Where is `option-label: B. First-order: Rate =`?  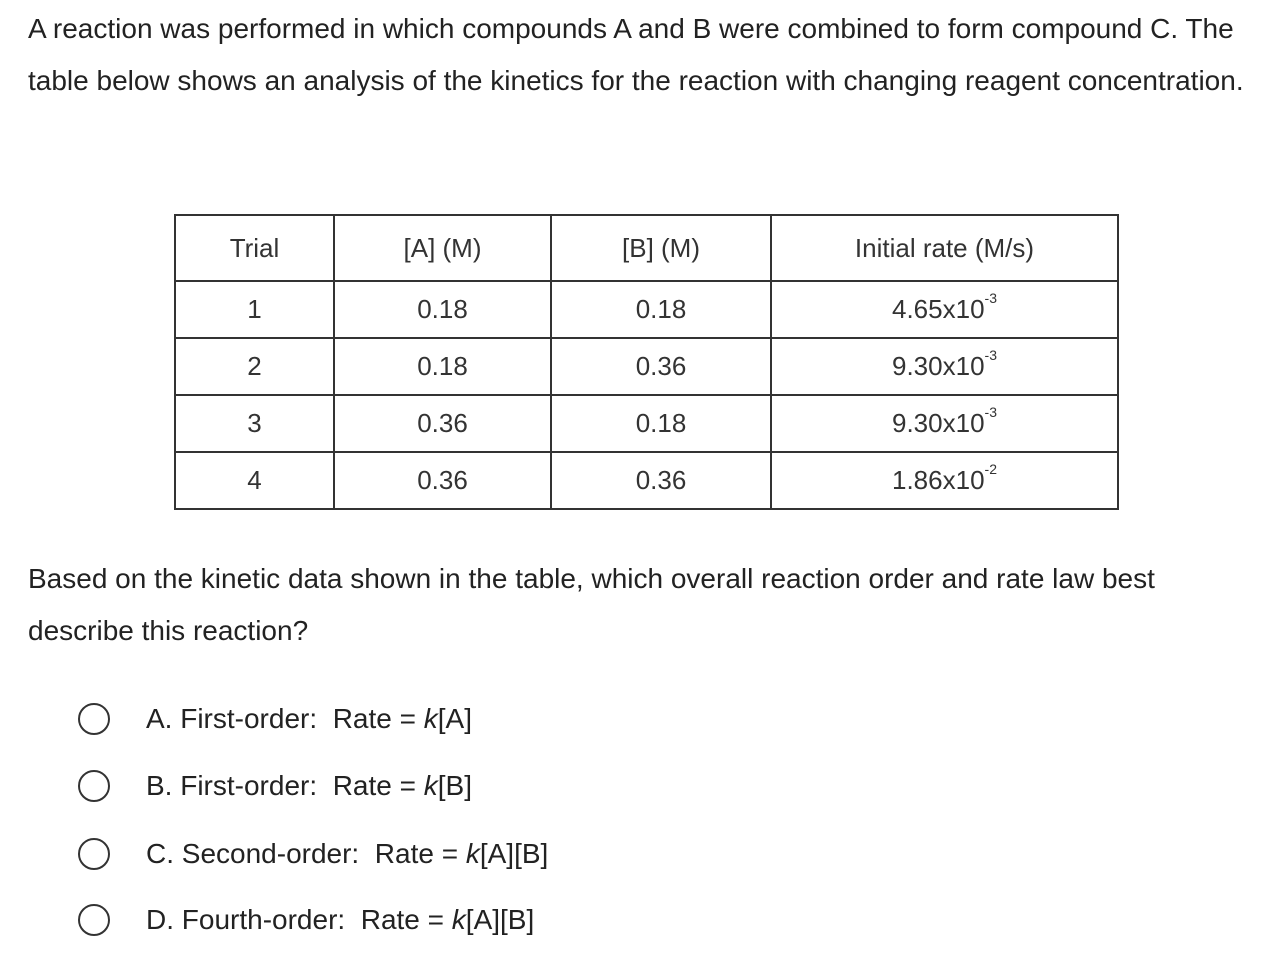
option-label: B. First-order: Rate = is located at coordinates (285, 785).